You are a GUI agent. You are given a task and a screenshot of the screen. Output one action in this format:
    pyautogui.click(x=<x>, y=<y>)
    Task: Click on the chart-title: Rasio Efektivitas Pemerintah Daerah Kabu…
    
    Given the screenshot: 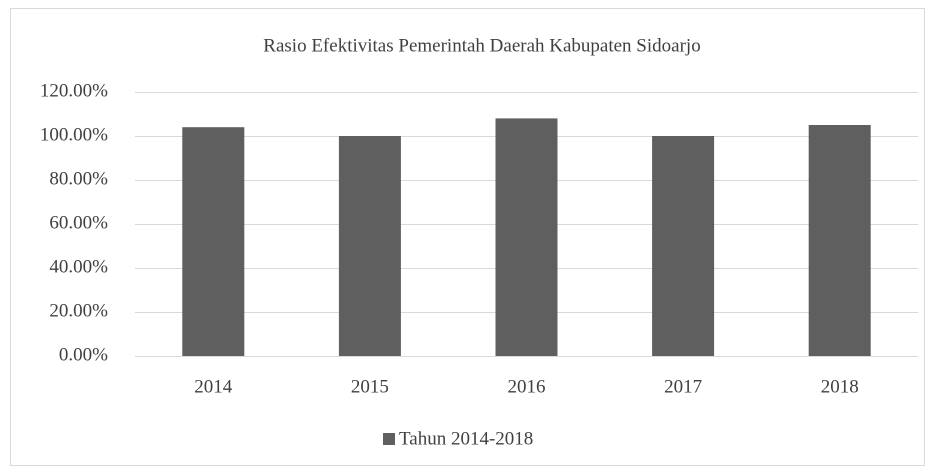 What is the action you would take?
    pyautogui.click(x=481, y=45)
    